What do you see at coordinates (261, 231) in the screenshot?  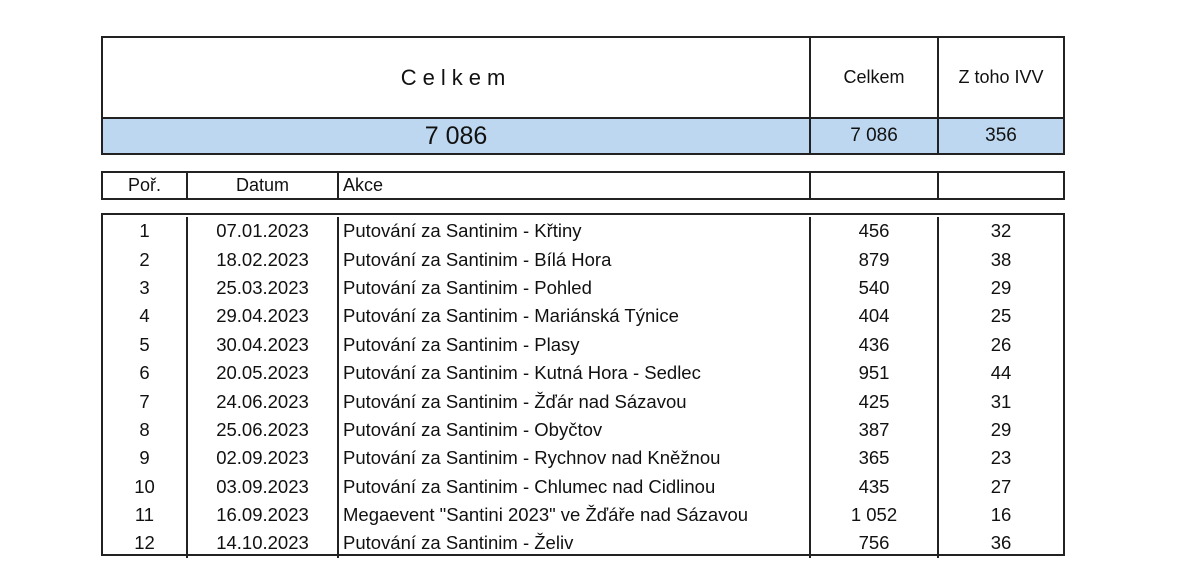 I see `row-datum: 07.01.2023` at bounding box center [261, 231].